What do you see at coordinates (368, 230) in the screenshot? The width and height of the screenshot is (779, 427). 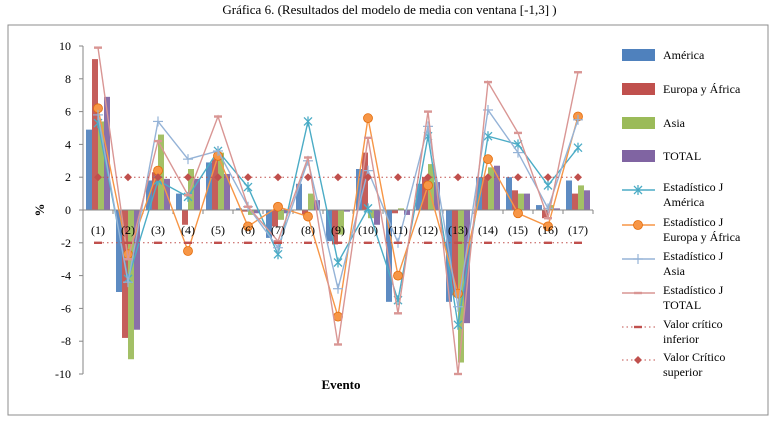 I see `x-tick-label: (10)` at bounding box center [368, 230].